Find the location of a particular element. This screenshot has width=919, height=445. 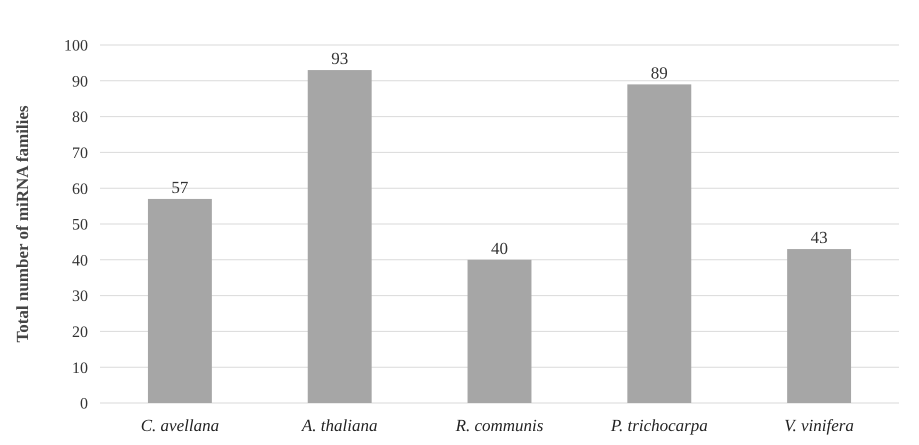

data-label: 93 is located at coordinates (339, 58).